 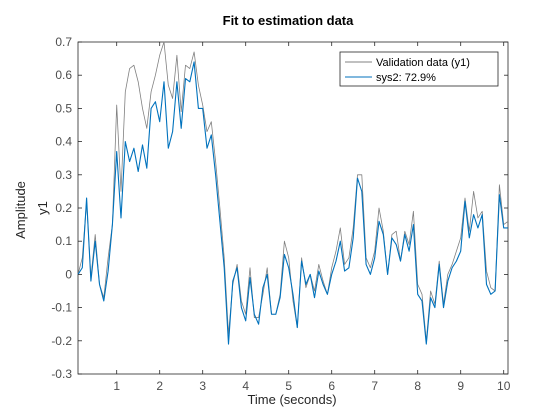 What do you see at coordinates (61, 341) in the screenshot?
I see `y-tick-label: -0.2` at bounding box center [61, 341].